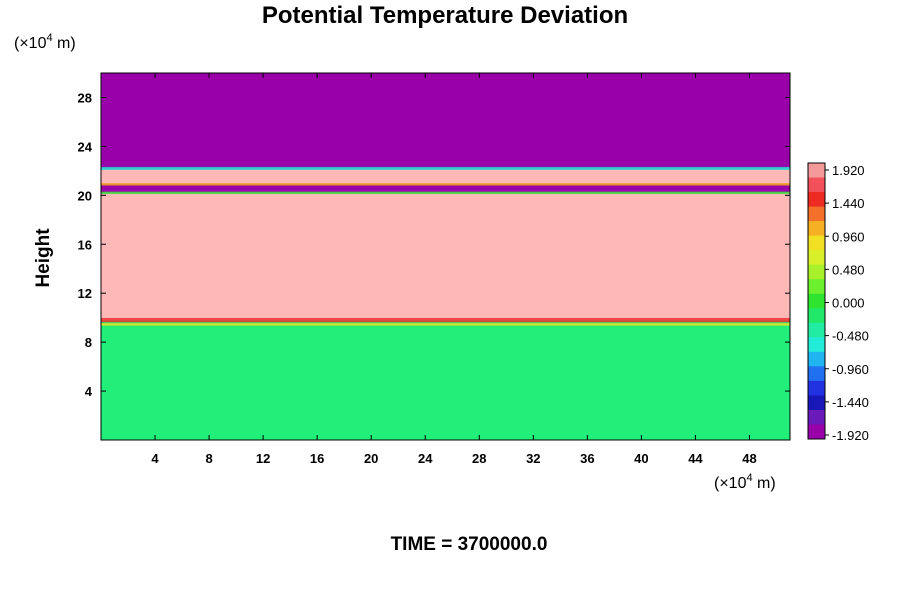  What do you see at coordinates (641, 458) in the screenshot?
I see `x-tick-label-9: 40` at bounding box center [641, 458].